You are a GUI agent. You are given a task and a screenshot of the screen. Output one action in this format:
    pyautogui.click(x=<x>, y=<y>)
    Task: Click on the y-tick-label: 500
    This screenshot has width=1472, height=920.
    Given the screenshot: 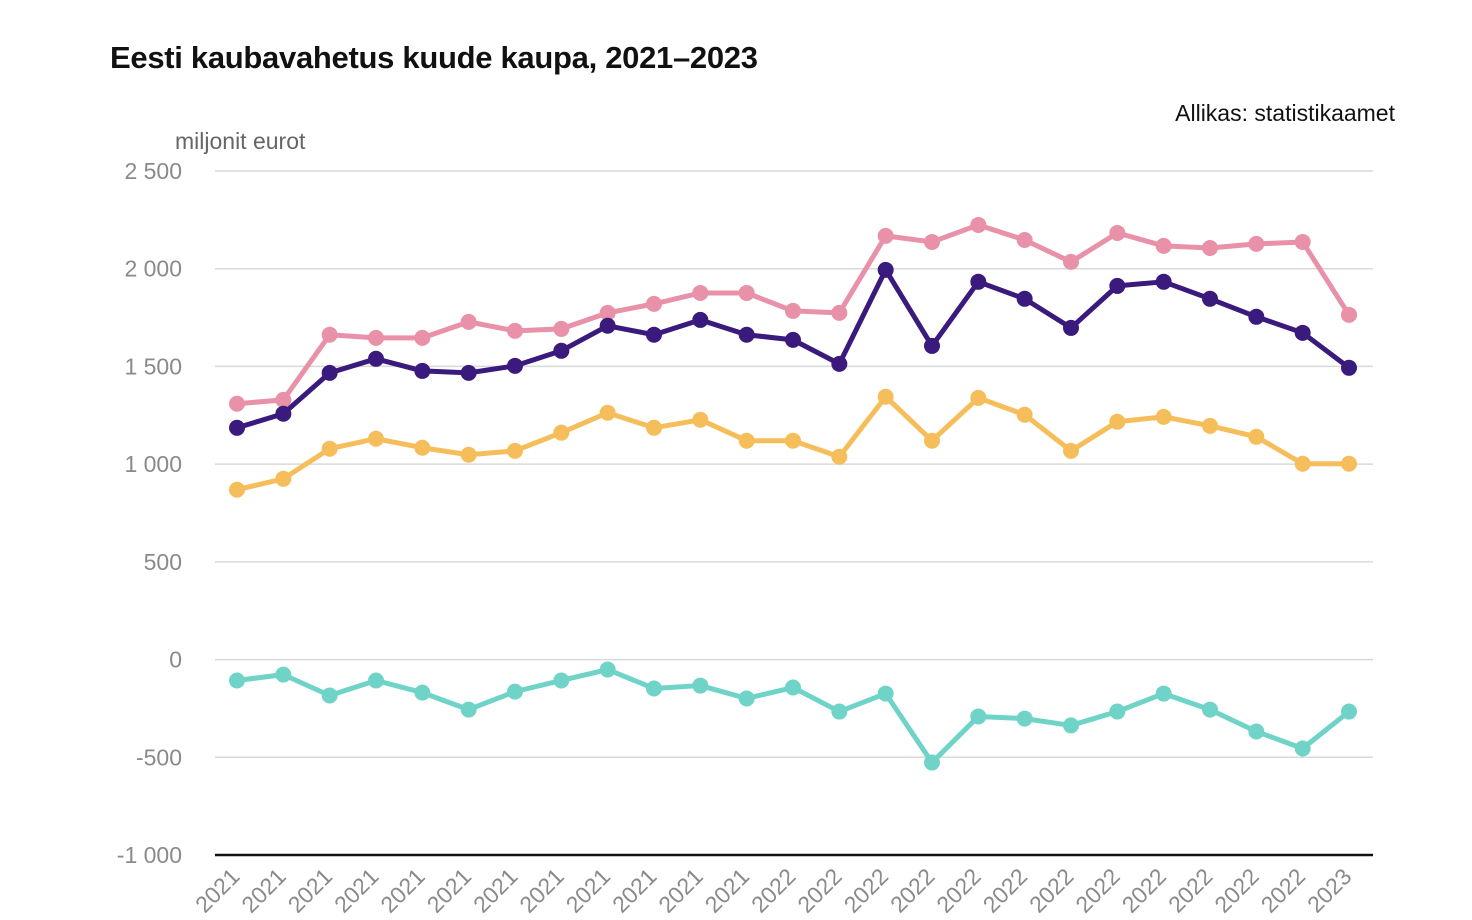 What is the action you would take?
    pyautogui.click(x=163, y=562)
    